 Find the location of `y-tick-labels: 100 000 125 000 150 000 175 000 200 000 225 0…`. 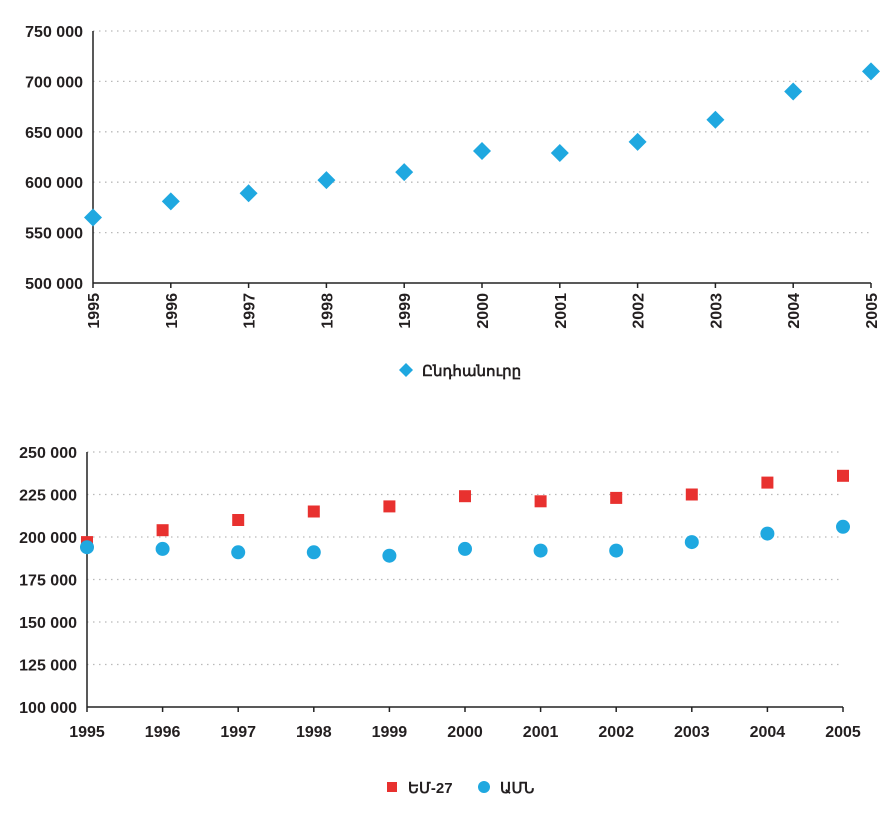

y-tick-labels: 100 000 125 000 150 000 175 000 200 000 225 0… is located at coordinates (48, 581).